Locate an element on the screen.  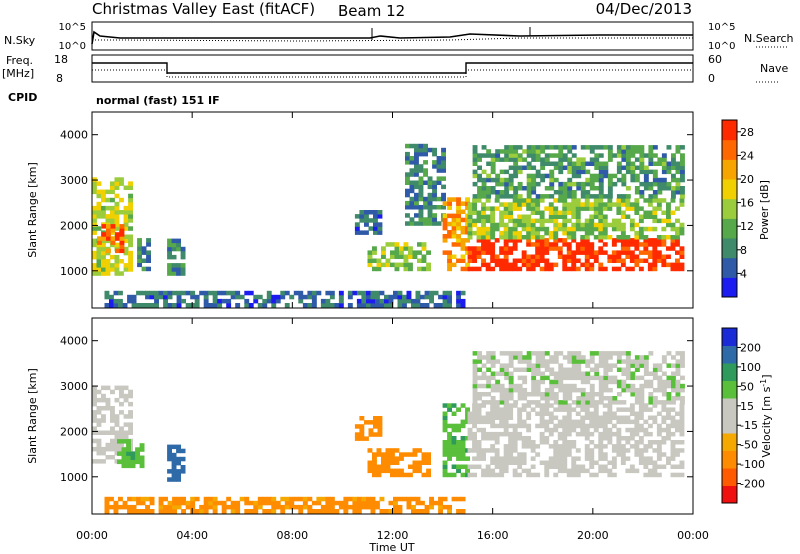
freq-label: Freq. is located at coordinates (19, 60).